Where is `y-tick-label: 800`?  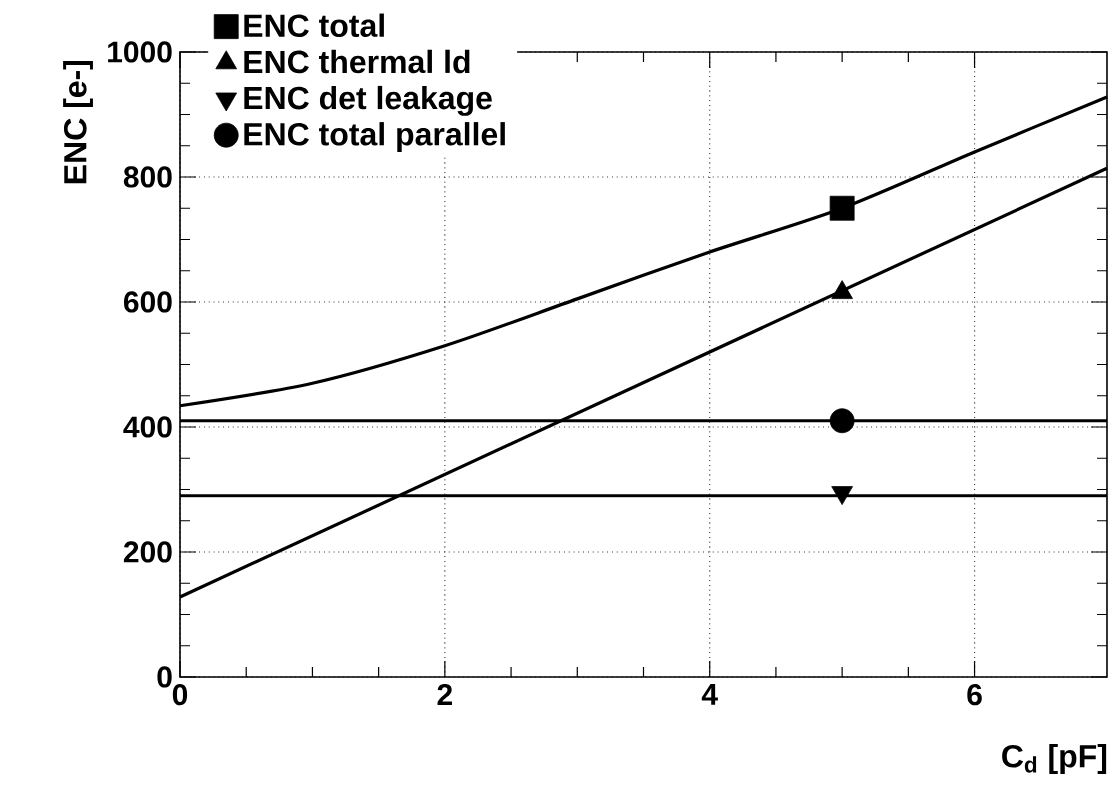 y-tick-label: 800 is located at coordinates (147, 177).